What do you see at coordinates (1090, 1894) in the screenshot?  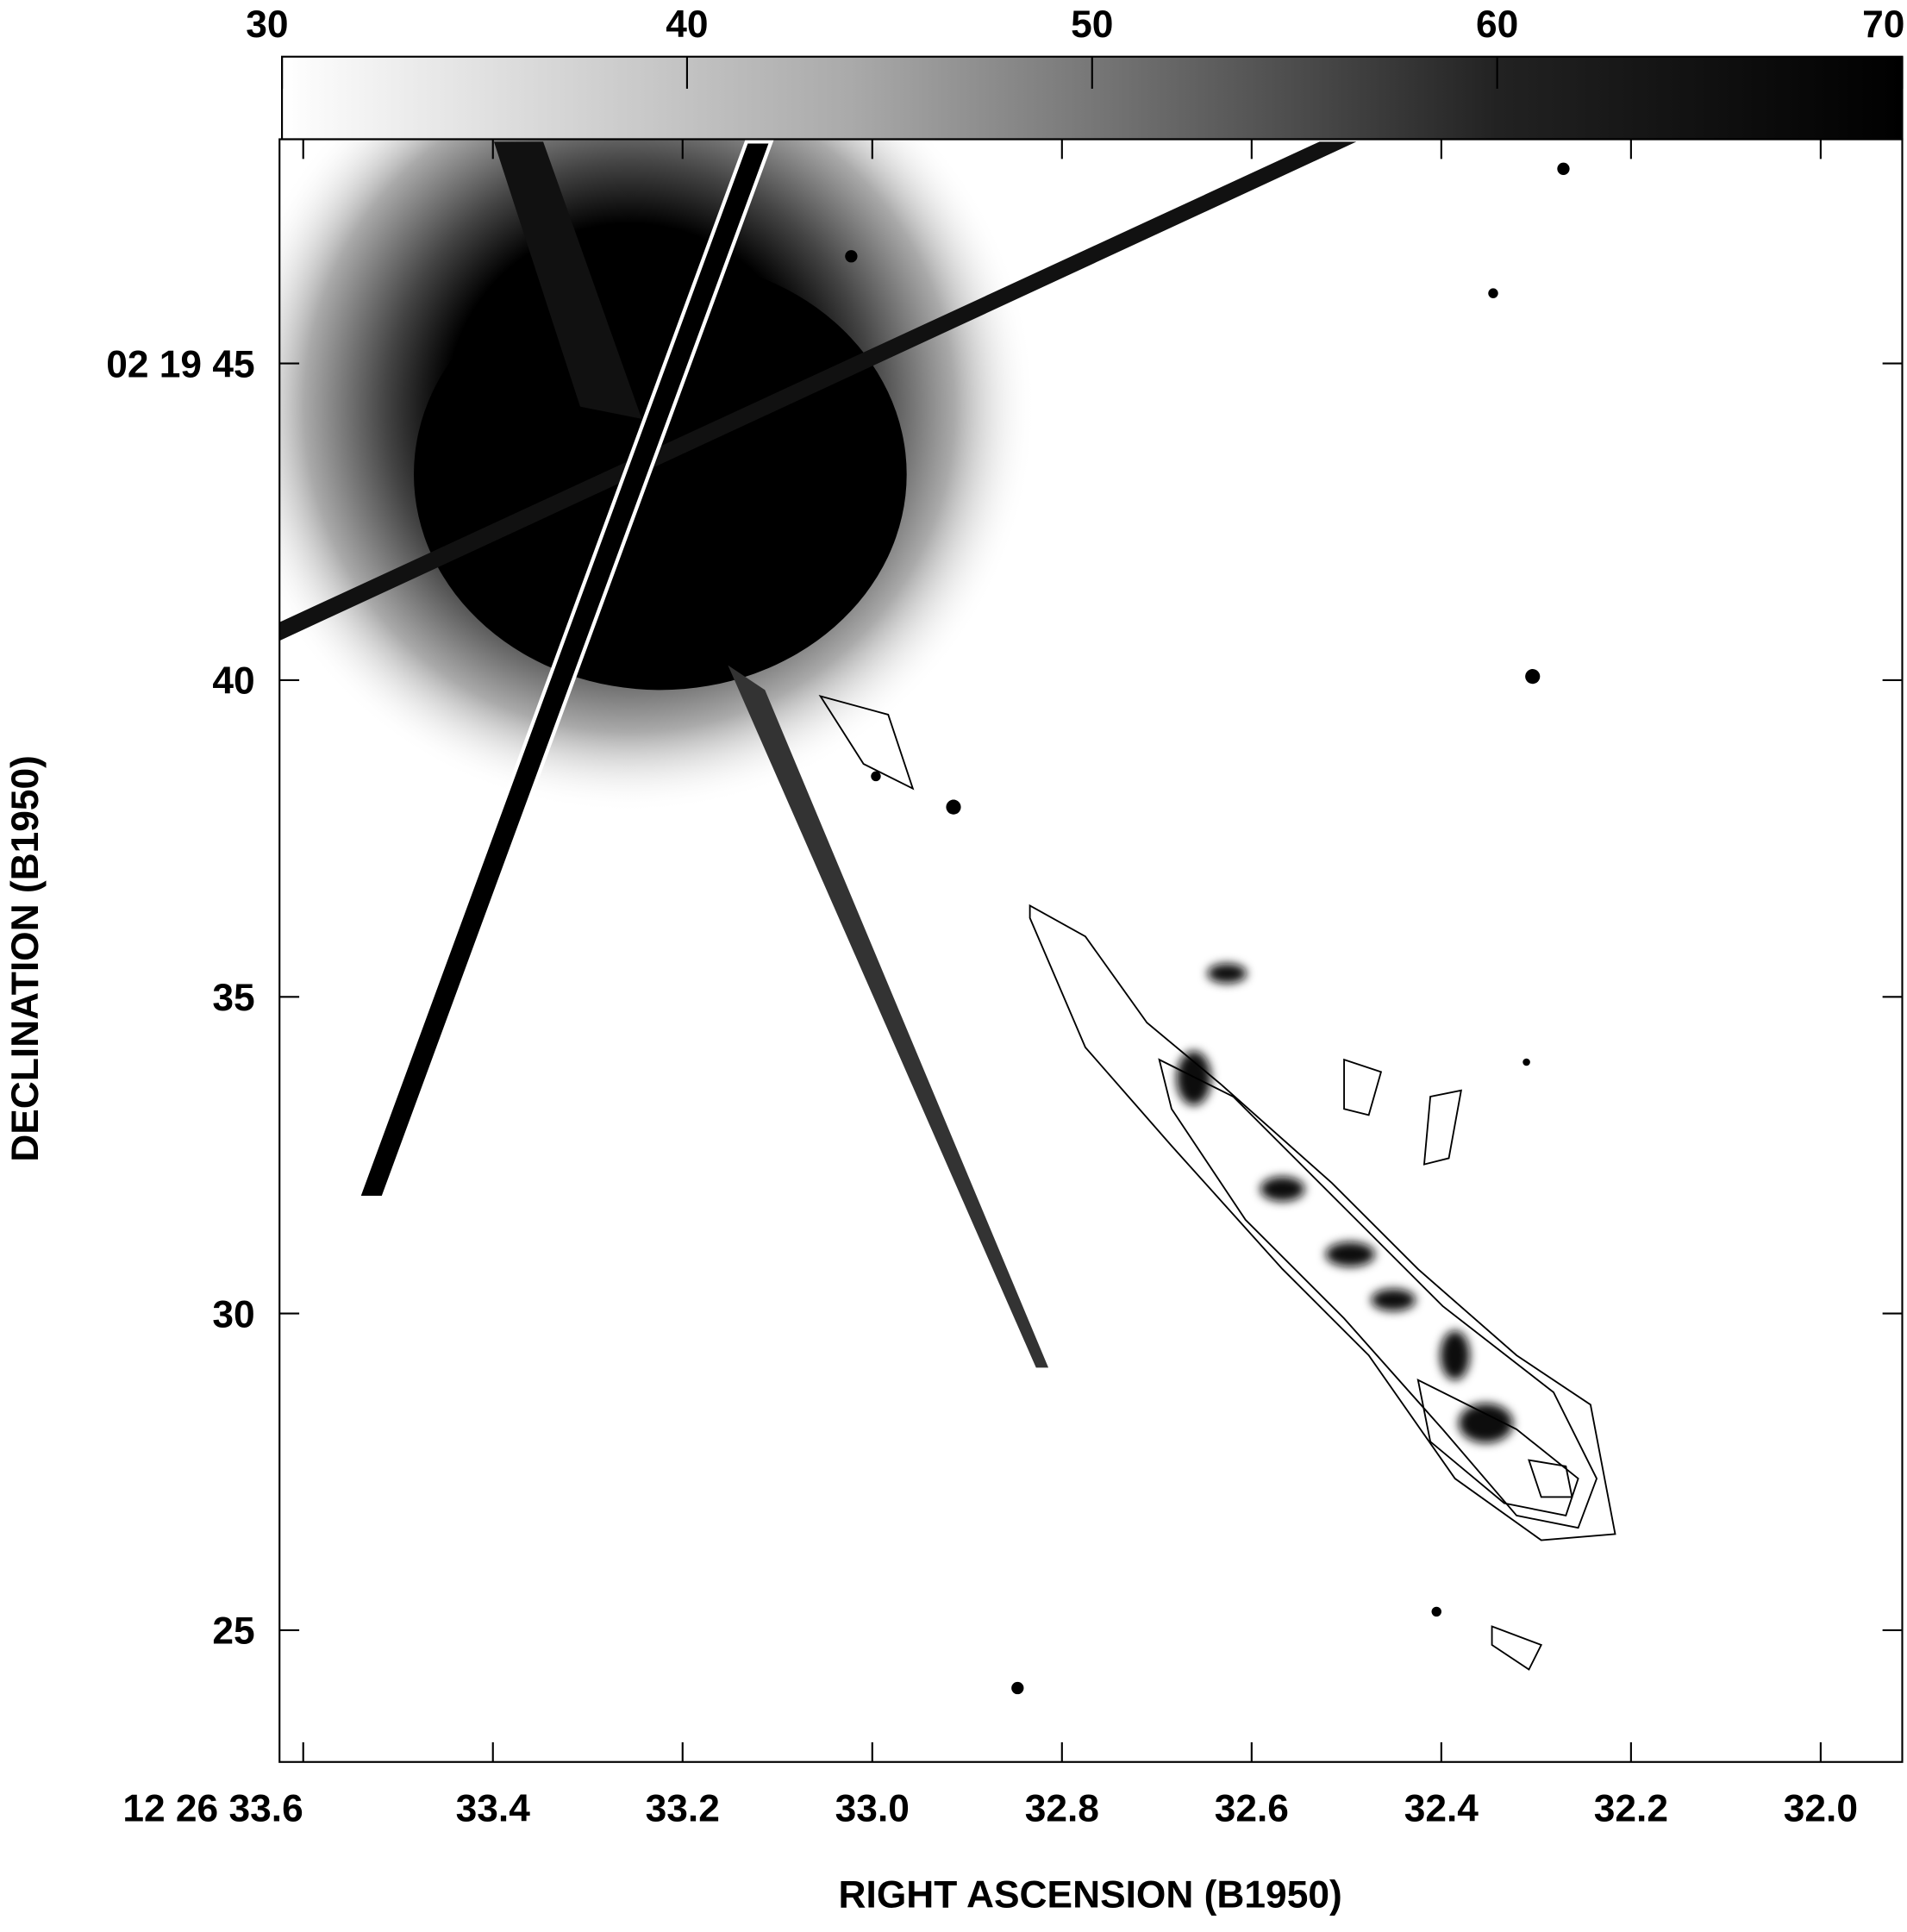 I see `x-axis-title: RIGHT ASCENSION (B1950)` at bounding box center [1090, 1894].